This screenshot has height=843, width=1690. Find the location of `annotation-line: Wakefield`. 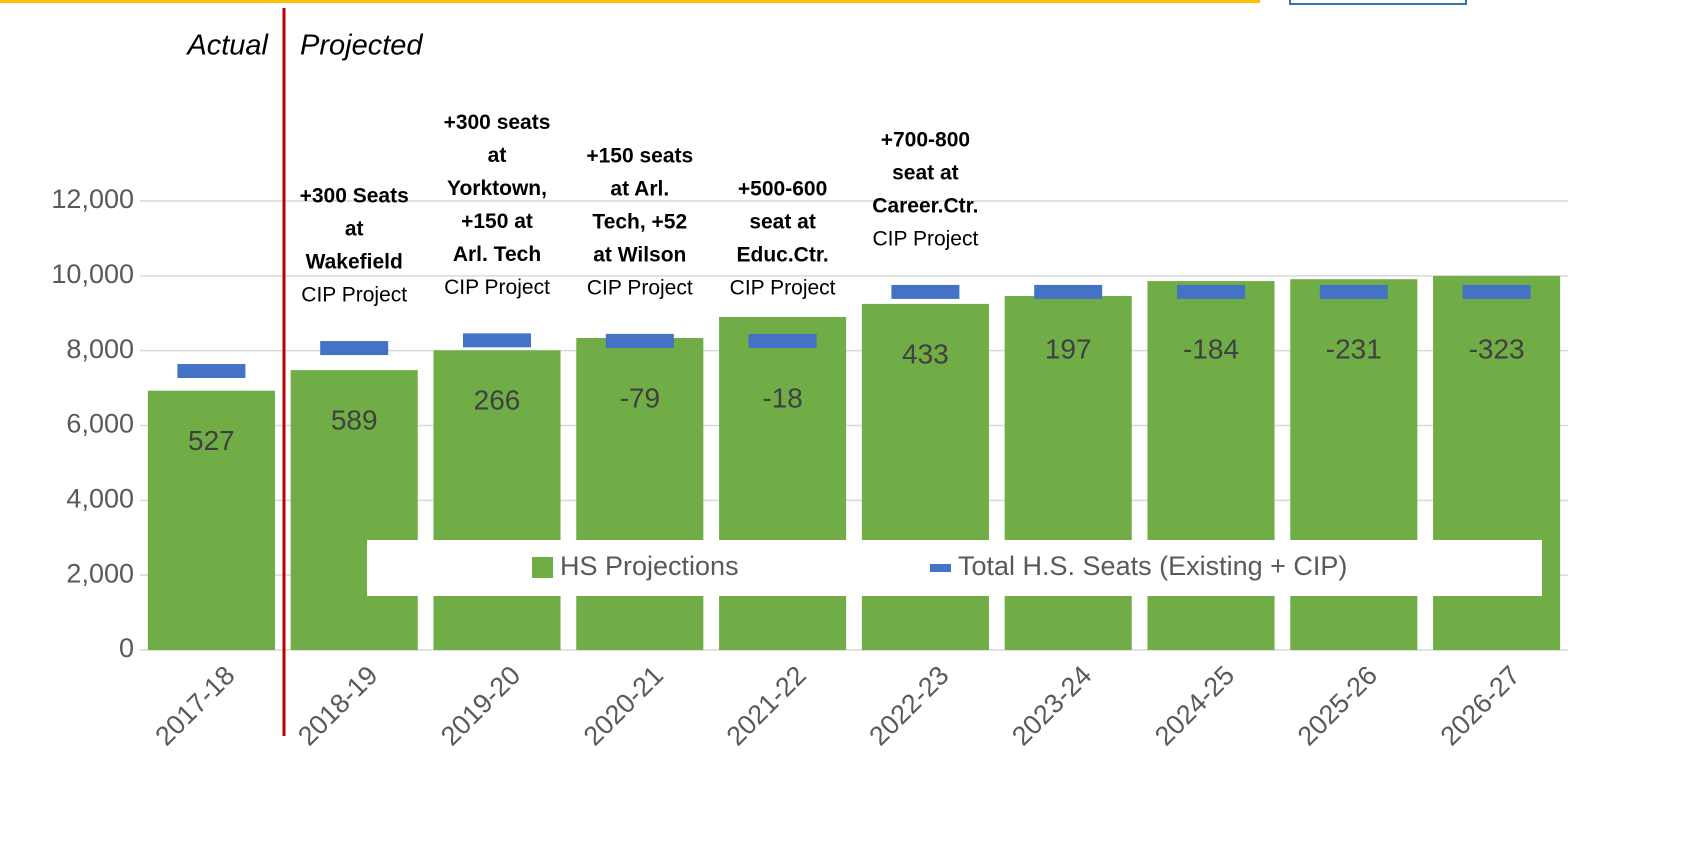

annotation-line: Wakefield is located at coordinates (354, 262).